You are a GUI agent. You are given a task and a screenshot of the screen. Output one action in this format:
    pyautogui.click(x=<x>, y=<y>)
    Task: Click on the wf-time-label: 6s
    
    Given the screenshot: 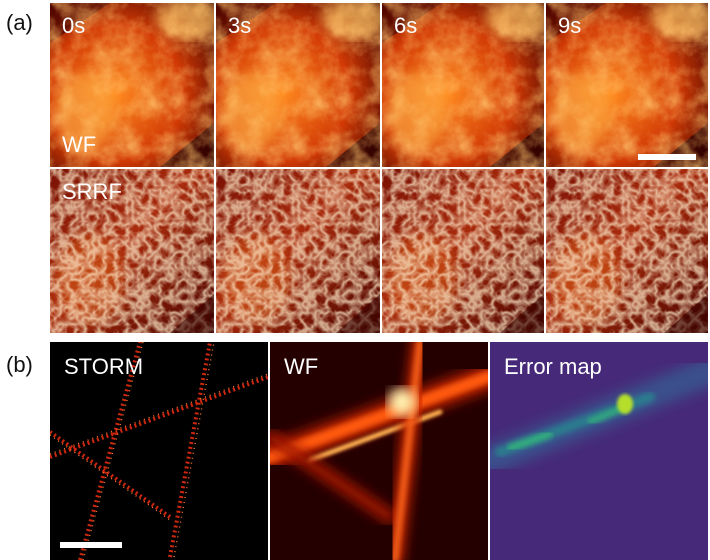 What is the action you would take?
    pyautogui.click(x=406, y=25)
    